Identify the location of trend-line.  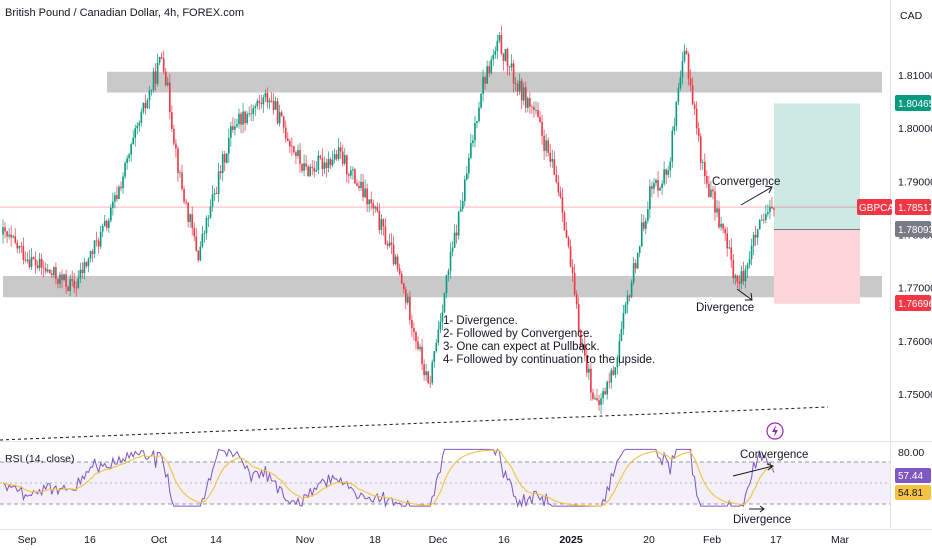
(414, 423).